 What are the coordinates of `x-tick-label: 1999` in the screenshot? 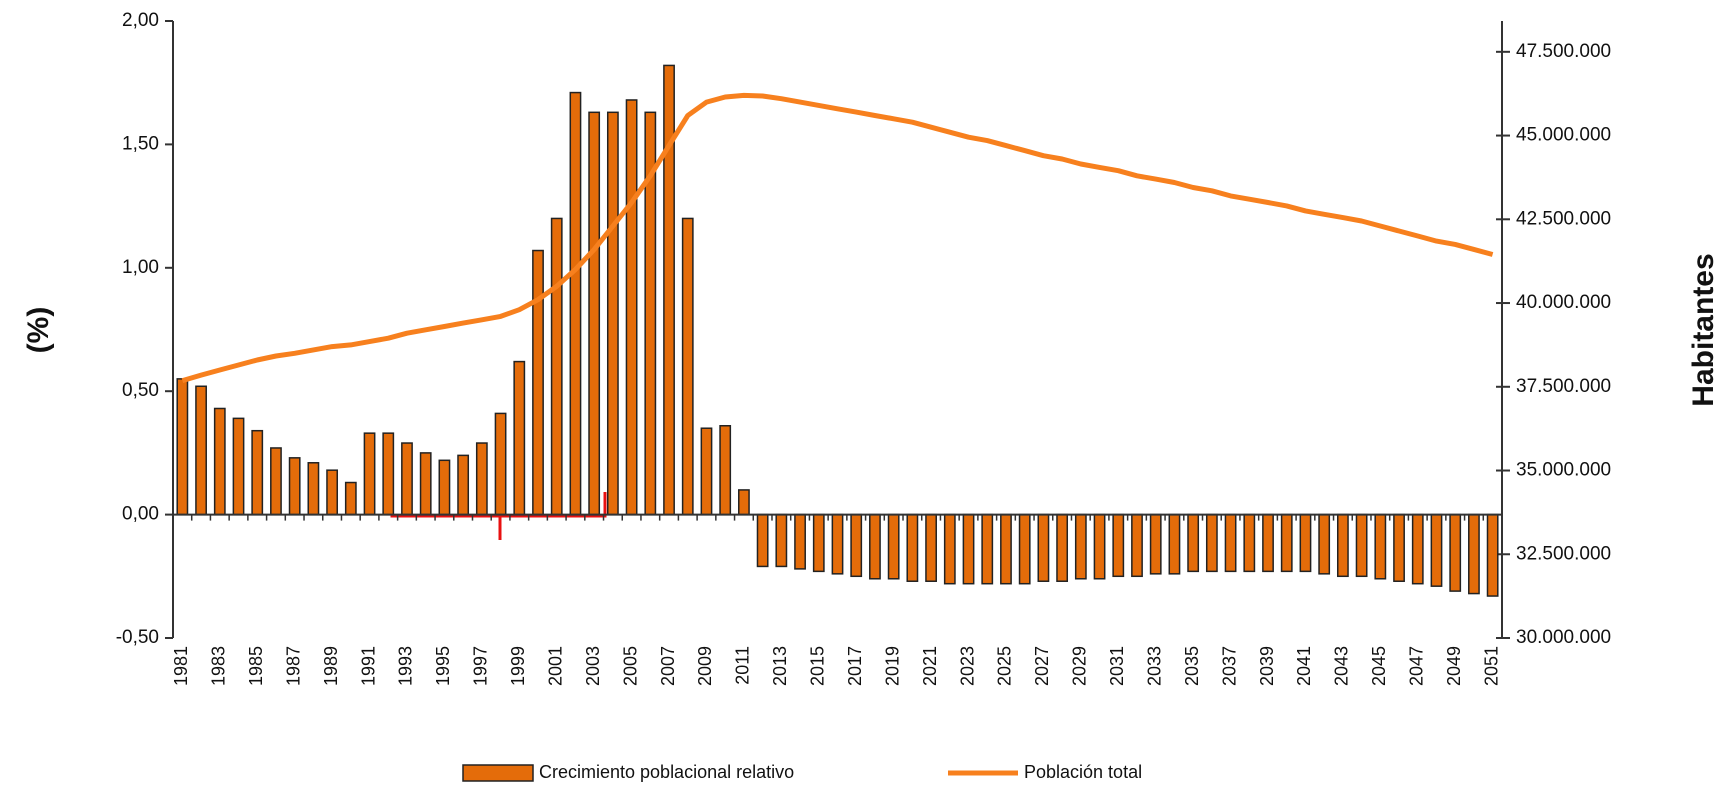 It's located at (518, 666).